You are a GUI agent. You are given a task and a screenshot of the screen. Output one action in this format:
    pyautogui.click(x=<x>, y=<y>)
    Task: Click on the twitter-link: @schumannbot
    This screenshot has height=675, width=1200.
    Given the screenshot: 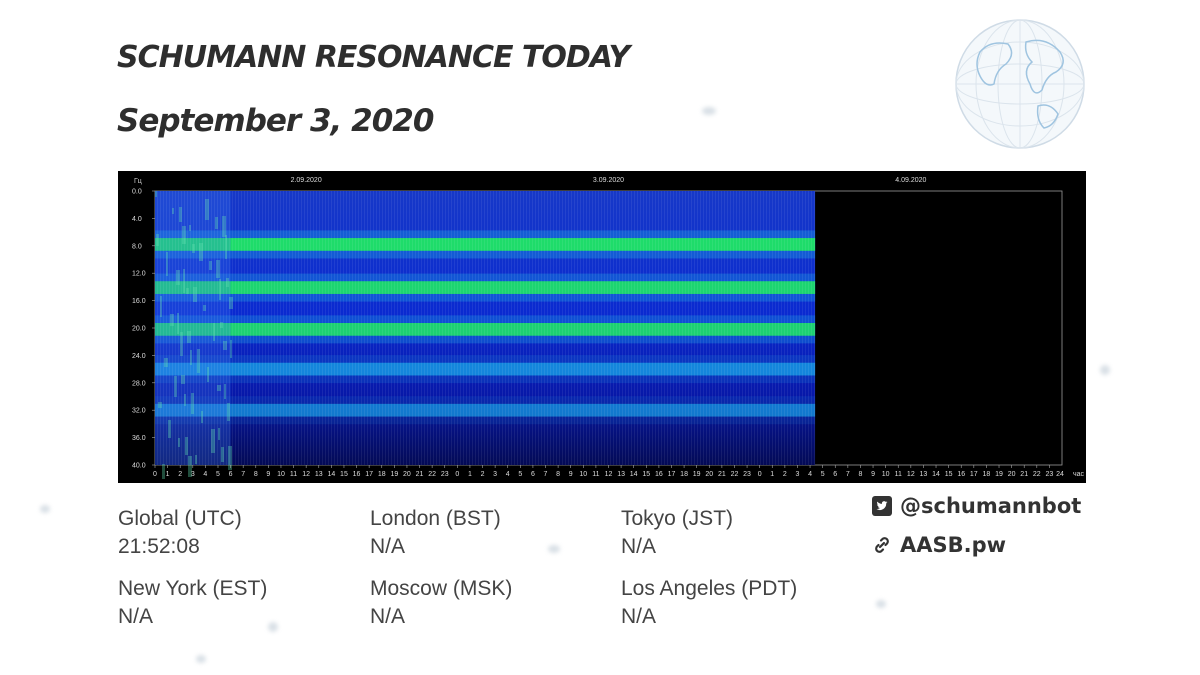 What is the action you would take?
    pyautogui.click(x=976, y=506)
    